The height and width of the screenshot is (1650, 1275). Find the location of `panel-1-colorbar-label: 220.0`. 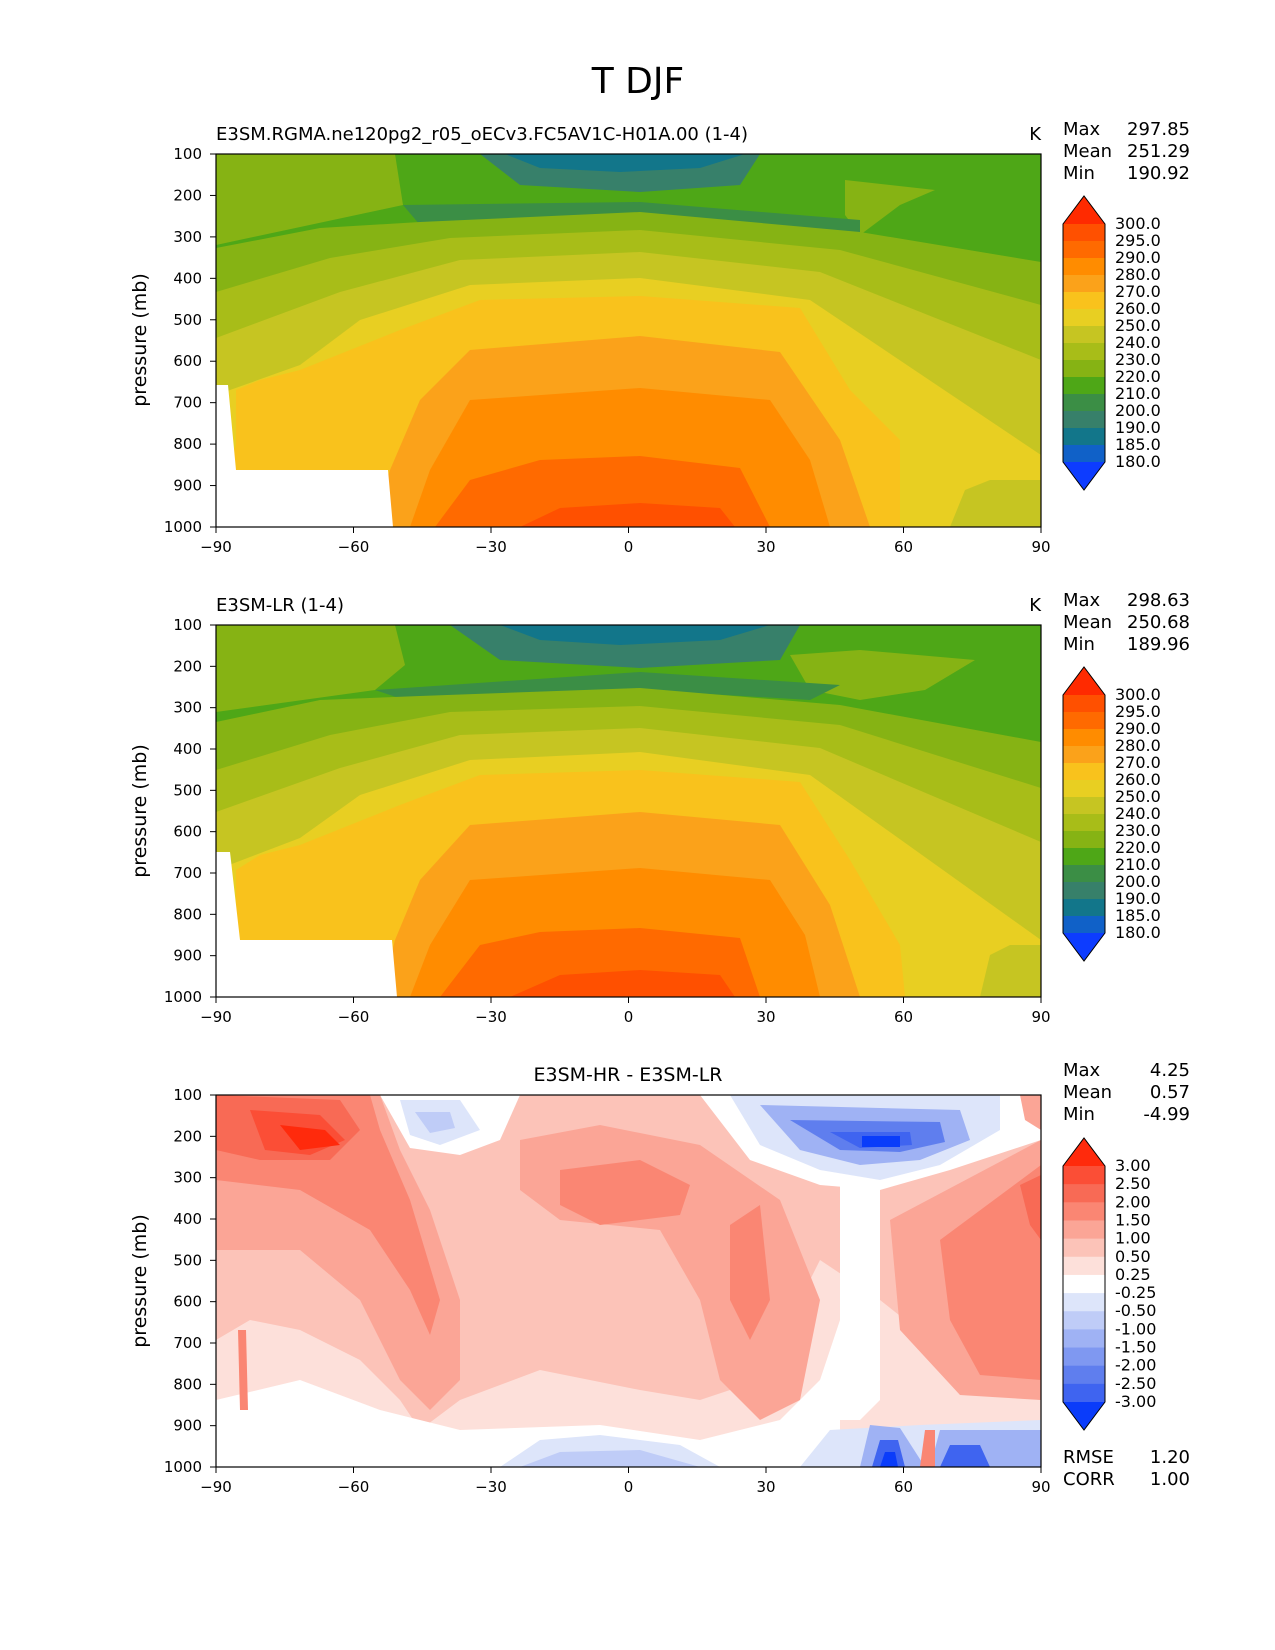

panel-1-colorbar-label: 220.0 is located at coordinates (1138, 376).